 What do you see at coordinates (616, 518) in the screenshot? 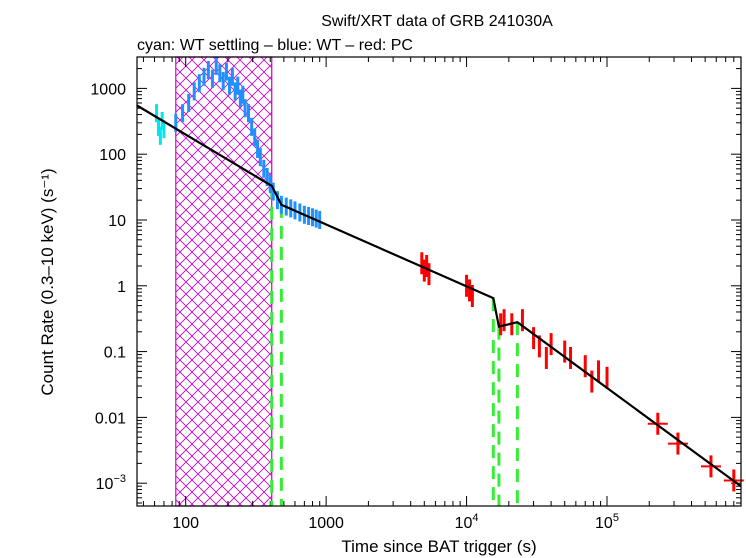
I see `x-tick-label-exponent: 5` at bounding box center [616, 518].